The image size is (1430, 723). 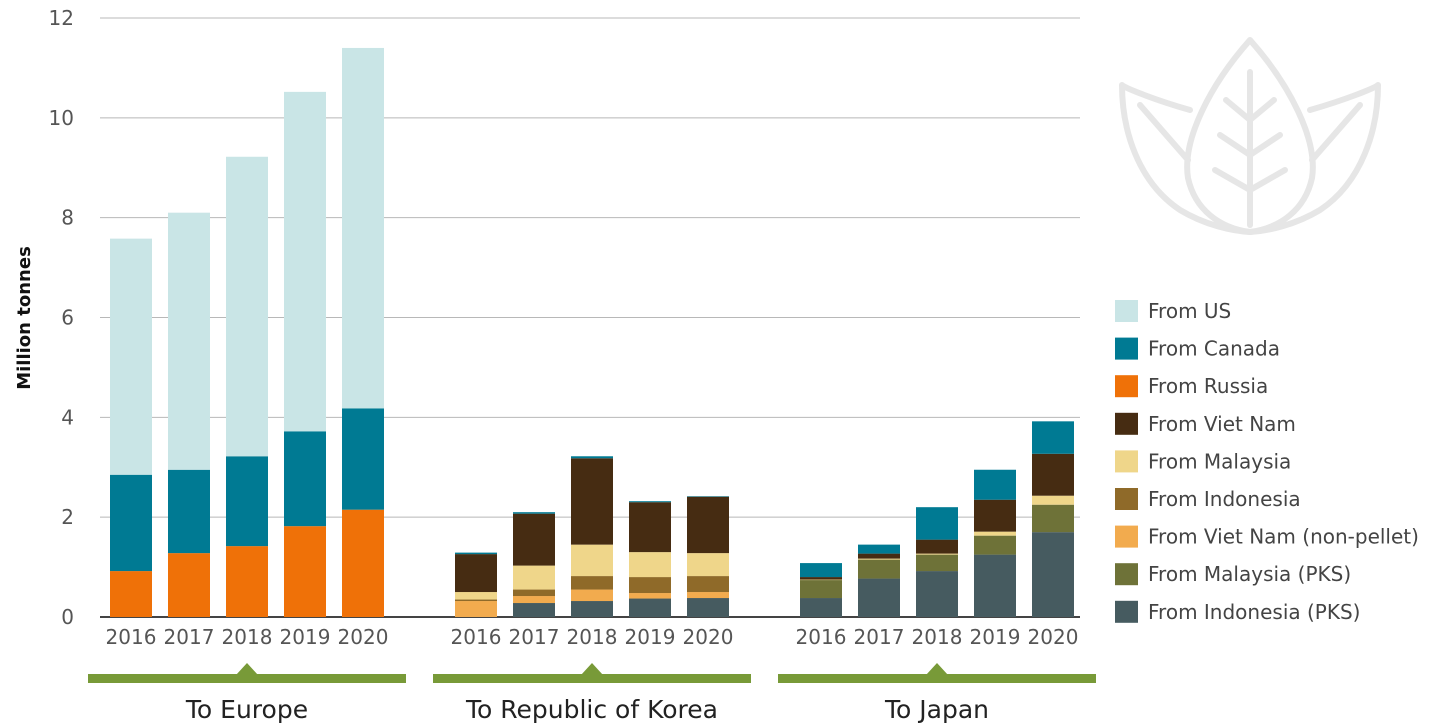 What do you see at coordinates (1189, 311) in the screenshot?
I see `legend-label: From US` at bounding box center [1189, 311].